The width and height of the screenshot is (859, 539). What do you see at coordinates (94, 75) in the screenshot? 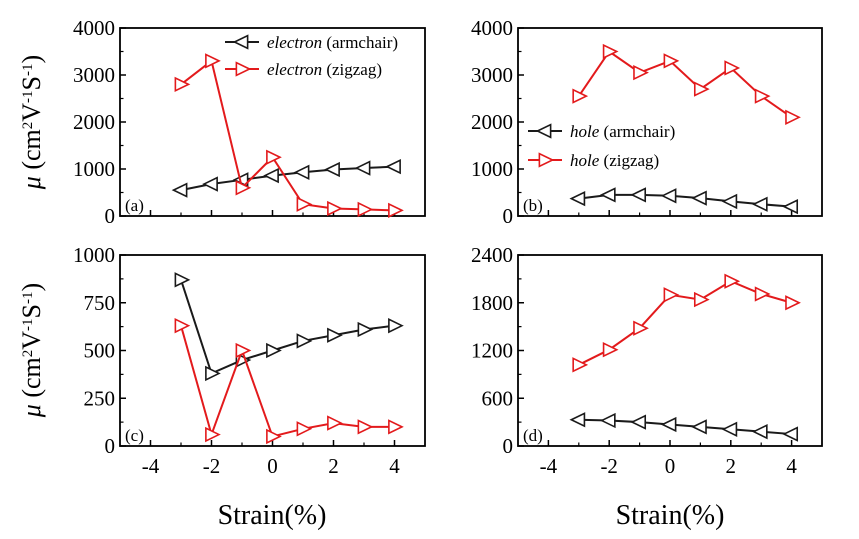
I see `y-tick-label: 3000` at bounding box center [94, 75].